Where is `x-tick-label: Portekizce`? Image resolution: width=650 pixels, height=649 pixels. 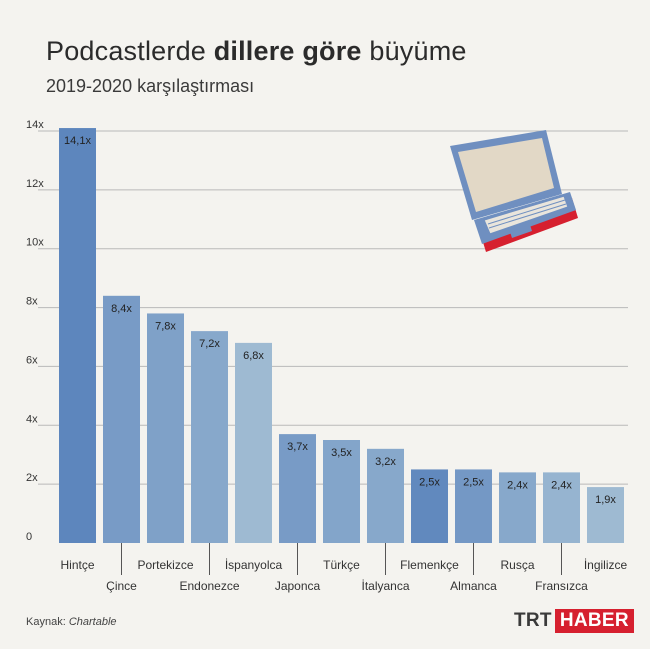 x-tick-label: Portekizce is located at coordinates (165, 565).